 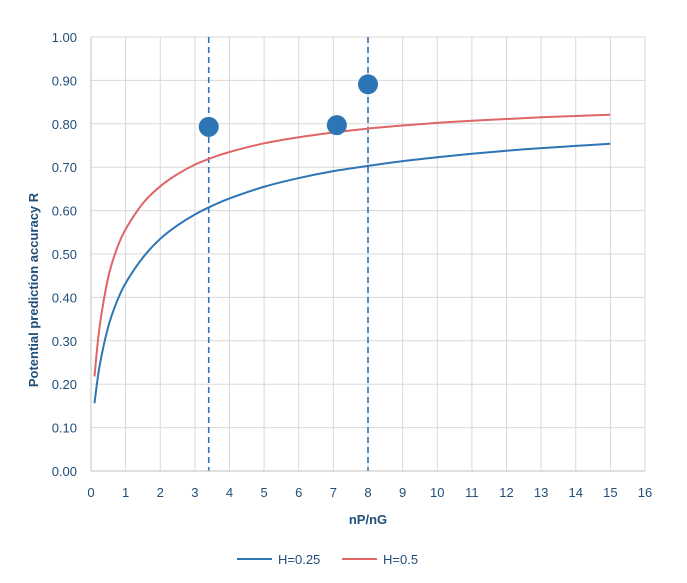 I want to click on y-tick-label-5: 0.50, so click(x=64, y=254).